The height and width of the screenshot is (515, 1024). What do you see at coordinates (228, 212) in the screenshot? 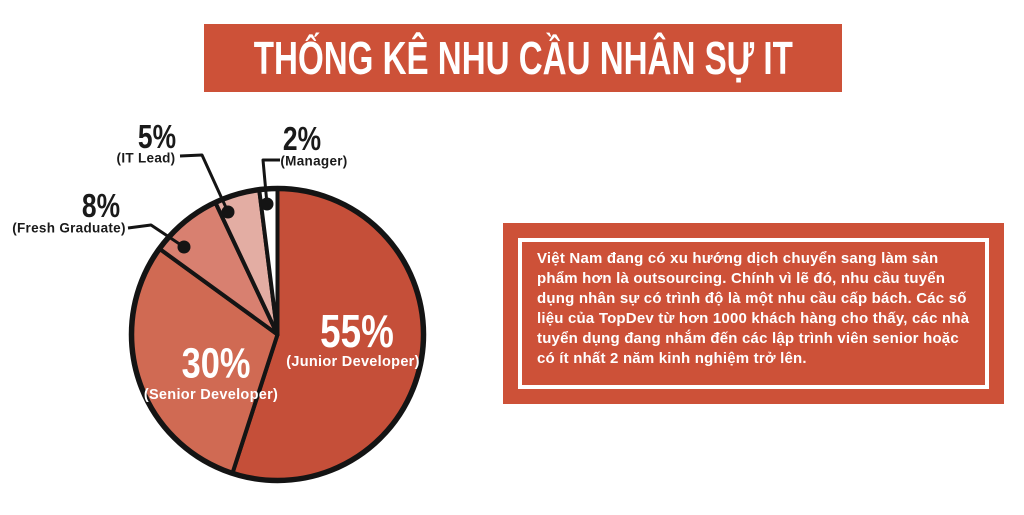
I see `leader-dot-it-lead` at bounding box center [228, 212].